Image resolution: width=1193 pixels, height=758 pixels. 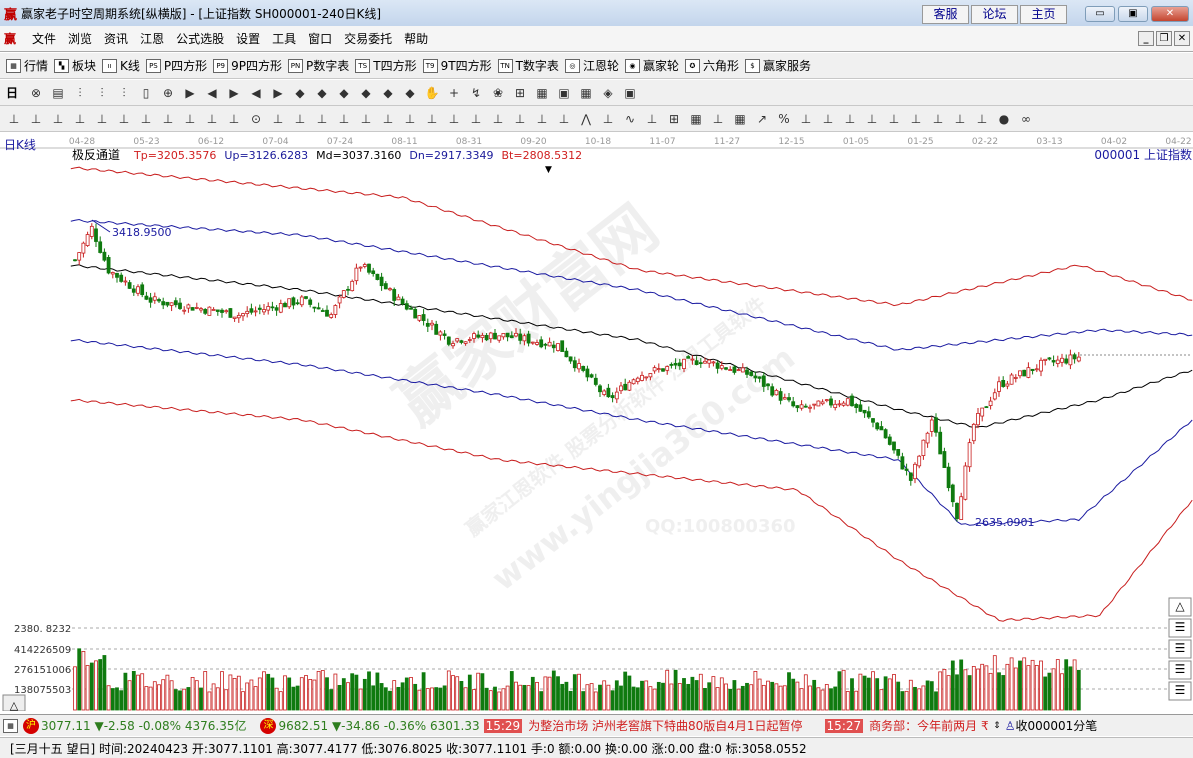 I want to click on toolbar-item-p9: P9 9P四方形, so click(x=247, y=65).